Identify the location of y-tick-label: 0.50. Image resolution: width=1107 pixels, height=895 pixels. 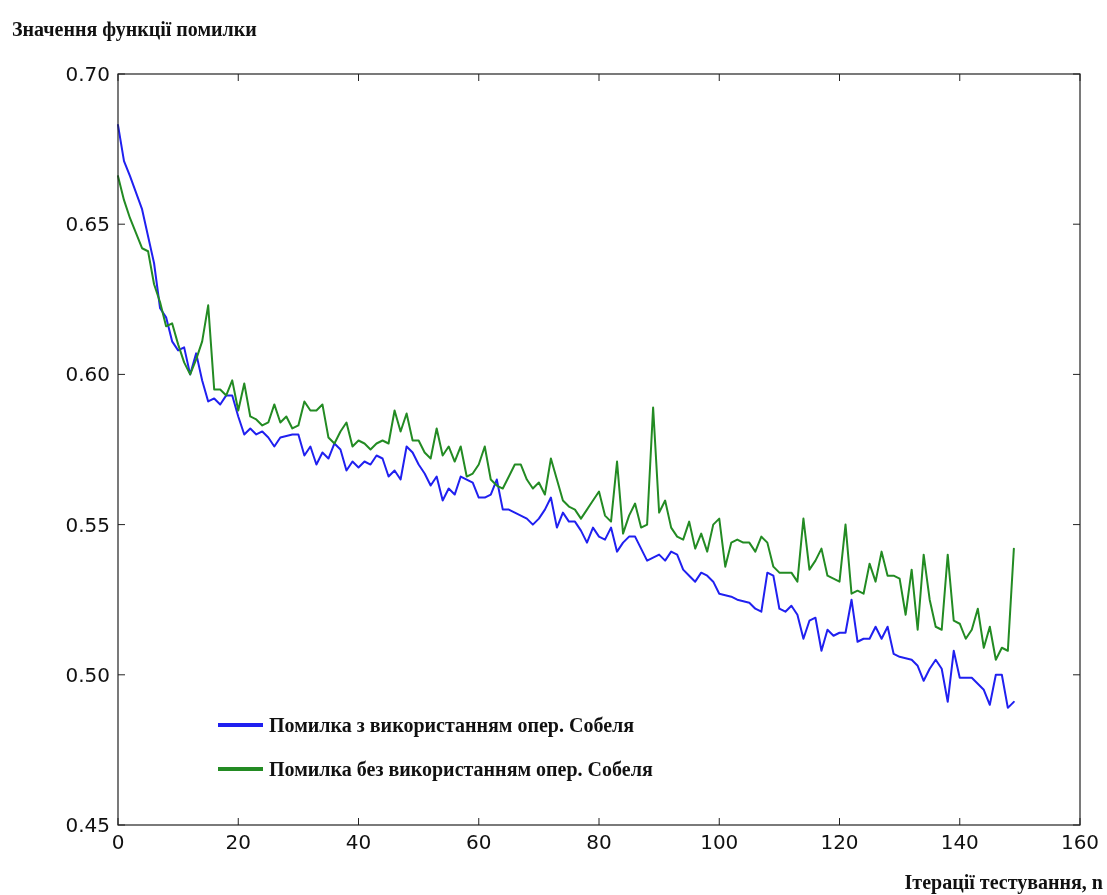
(87, 674).